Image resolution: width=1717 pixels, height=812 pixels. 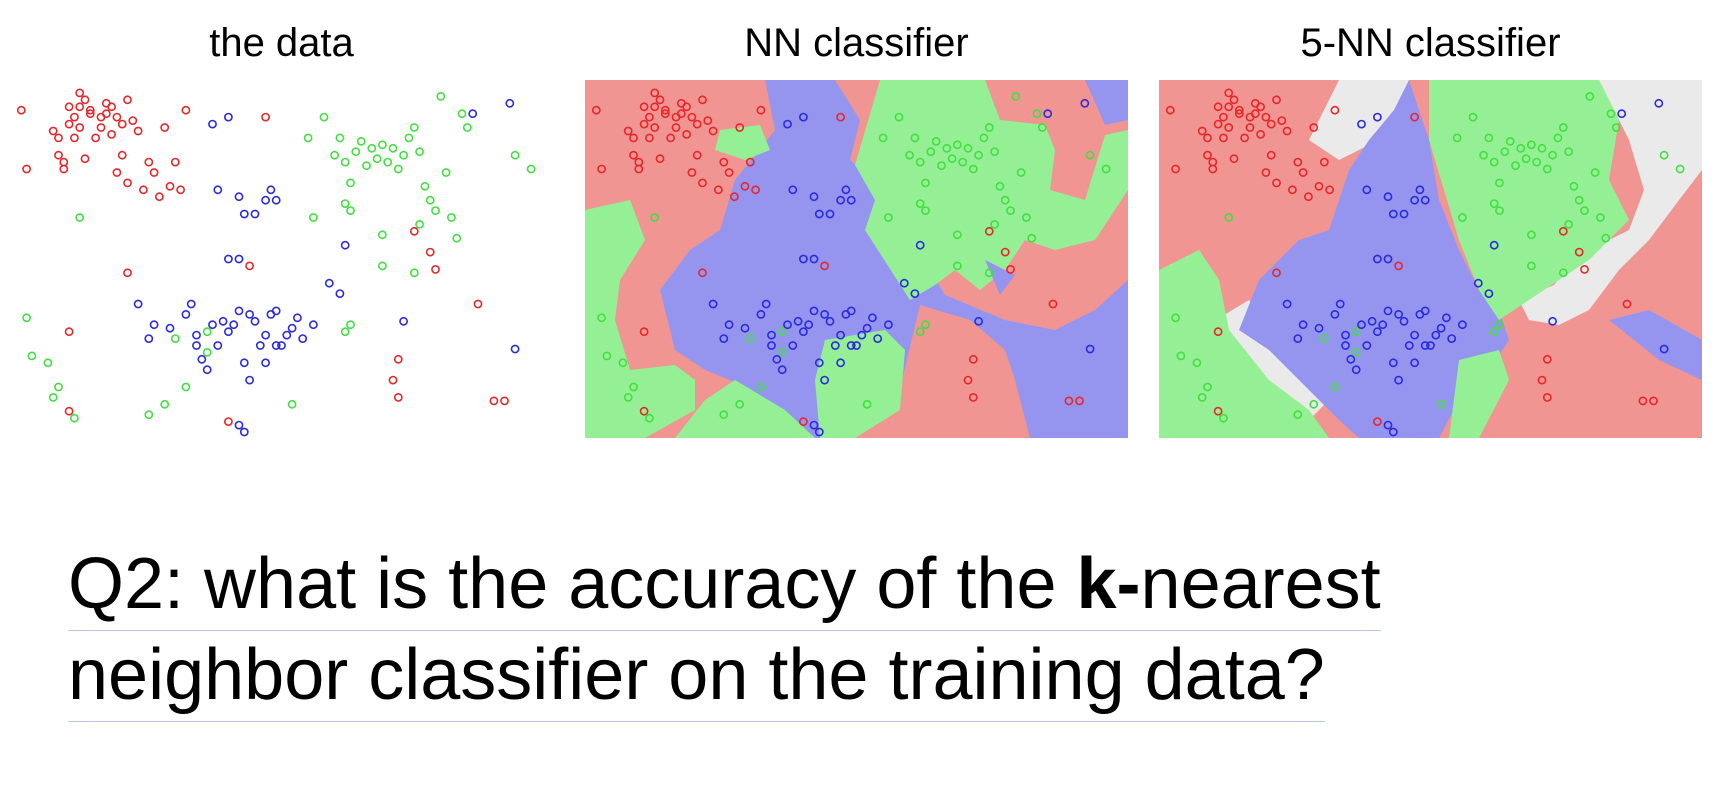 What do you see at coordinates (1359, 120) in the screenshot?
I see `knn-region-gray-top` at bounding box center [1359, 120].